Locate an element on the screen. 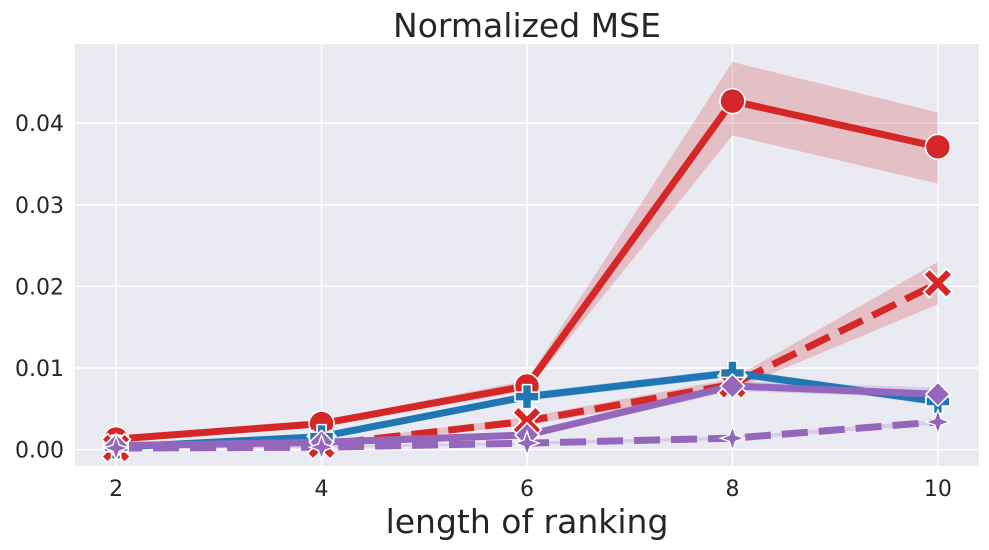 This screenshot has height=550, width=989. x-axis-label: length of ranking is located at coordinates (527, 521).